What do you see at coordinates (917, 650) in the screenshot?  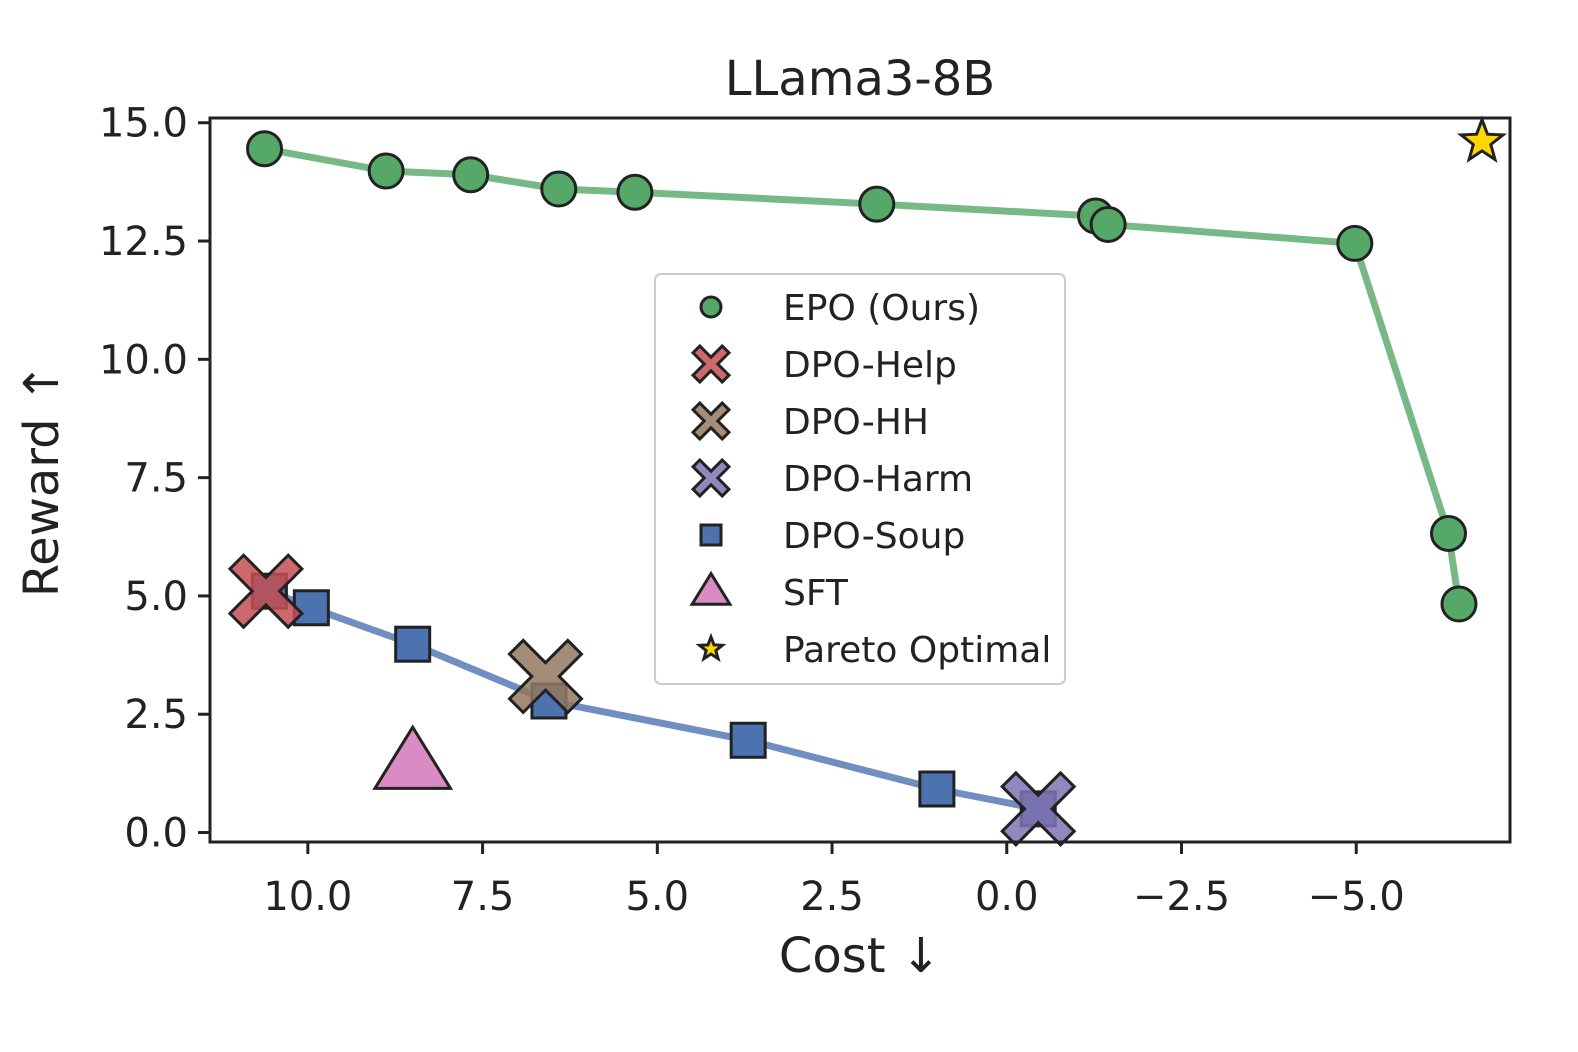 I see `legend-label-pareto-optimal: Pareto Optimal` at bounding box center [917, 650].